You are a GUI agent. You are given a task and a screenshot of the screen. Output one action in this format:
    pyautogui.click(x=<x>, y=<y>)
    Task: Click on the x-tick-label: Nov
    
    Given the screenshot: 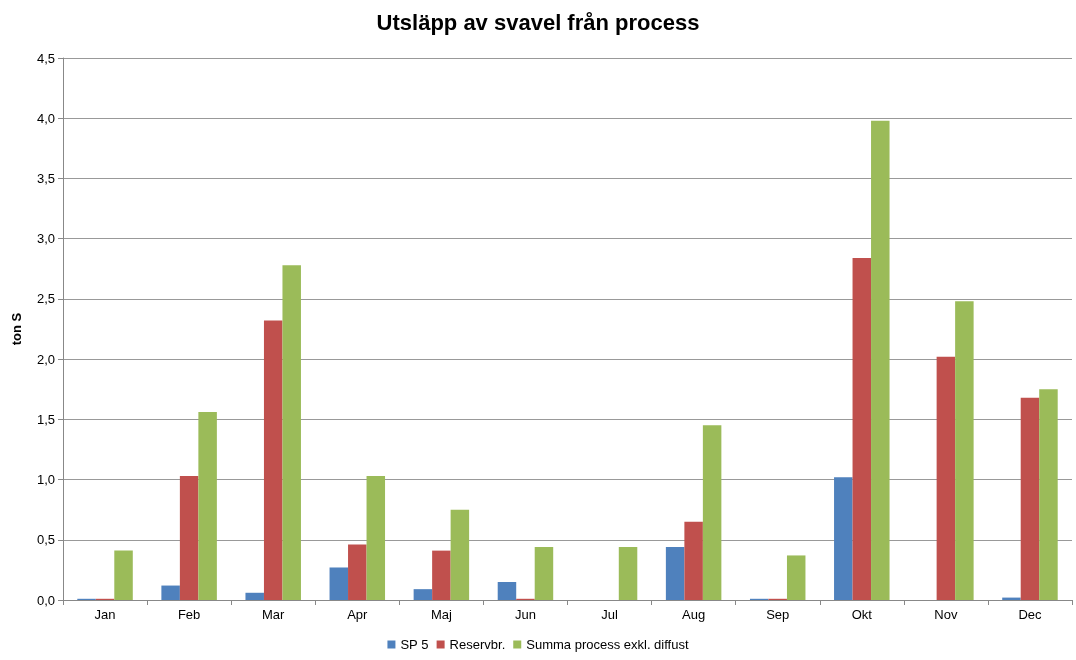 What is the action you would take?
    pyautogui.click(x=946, y=614)
    